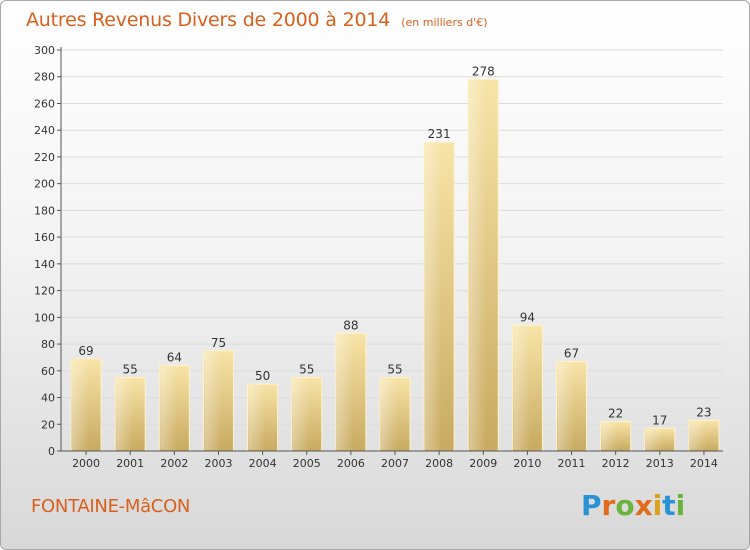  I want to click on y-tick-label: 140, so click(44, 264).